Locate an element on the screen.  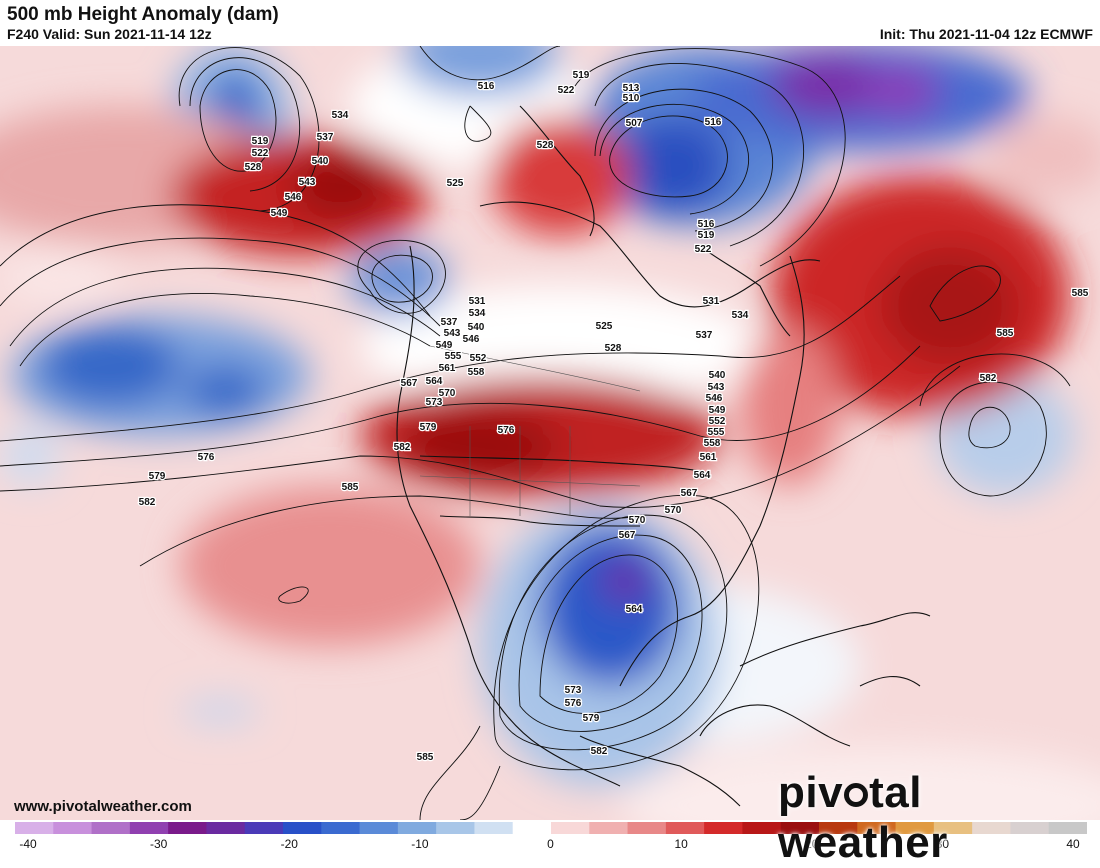
colorbar-tick: 10 is located at coordinates (681, 844).